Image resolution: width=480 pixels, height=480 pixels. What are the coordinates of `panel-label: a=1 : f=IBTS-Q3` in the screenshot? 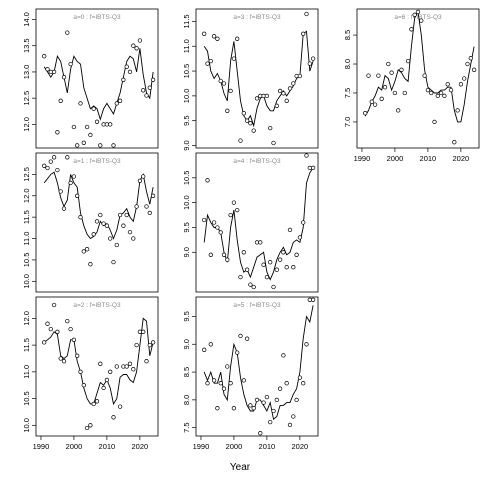 It's located at (97, 161).